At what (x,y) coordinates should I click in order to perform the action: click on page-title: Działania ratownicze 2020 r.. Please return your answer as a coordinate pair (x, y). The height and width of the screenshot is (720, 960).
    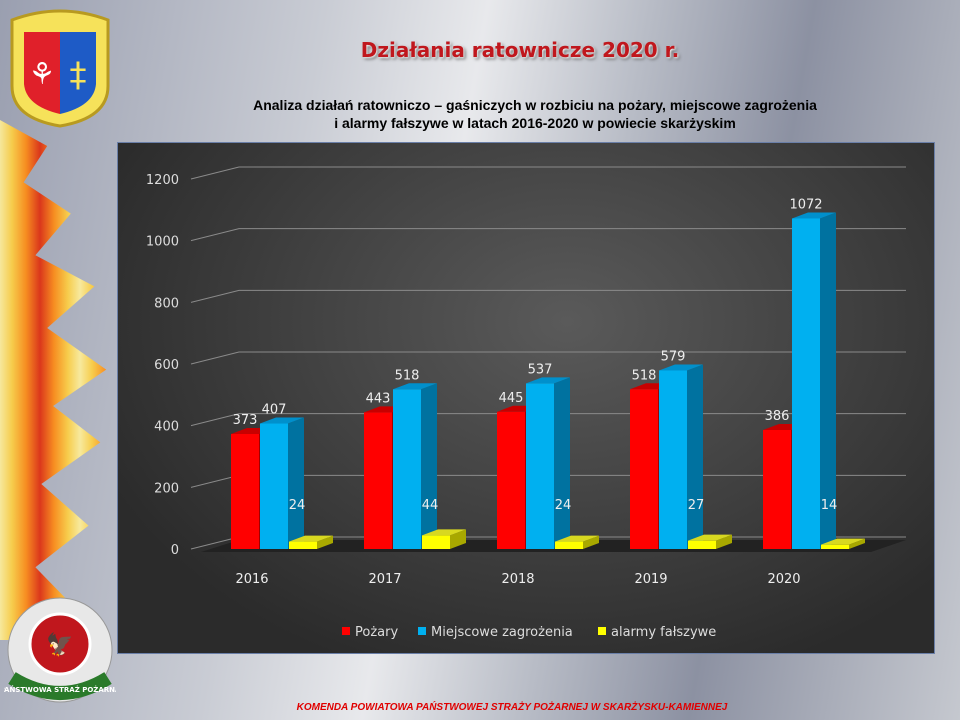
    Looking at the image, I should click on (520, 50).